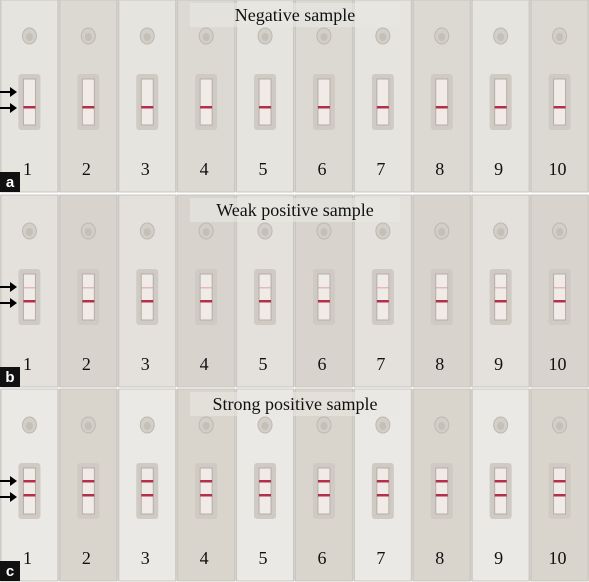 The height and width of the screenshot is (582, 589). I want to click on panel-letter: b, so click(9, 377).